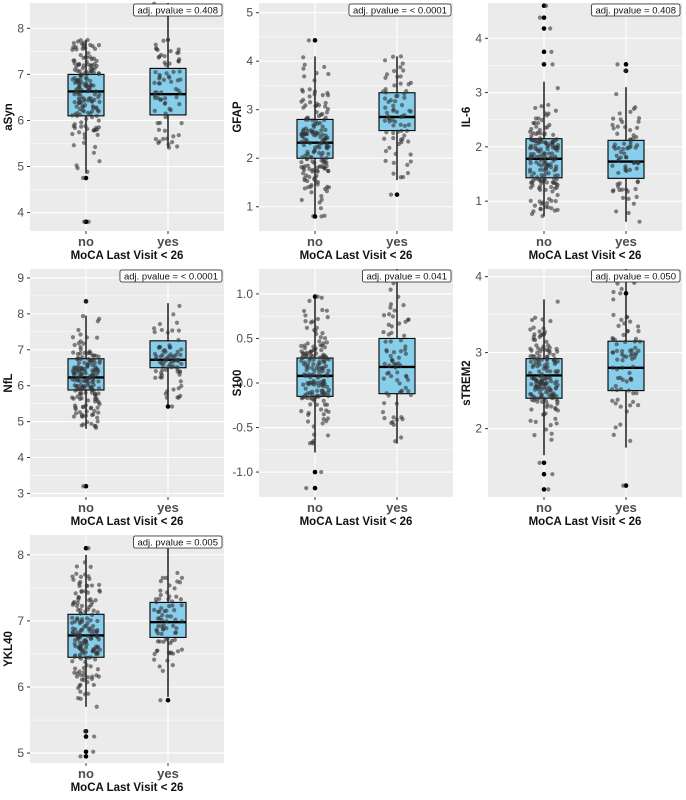 The height and width of the screenshot is (800, 686). Describe the element at coordinates (242, 472) in the screenshot. I see `y-tick-label: -1.0` at that location.